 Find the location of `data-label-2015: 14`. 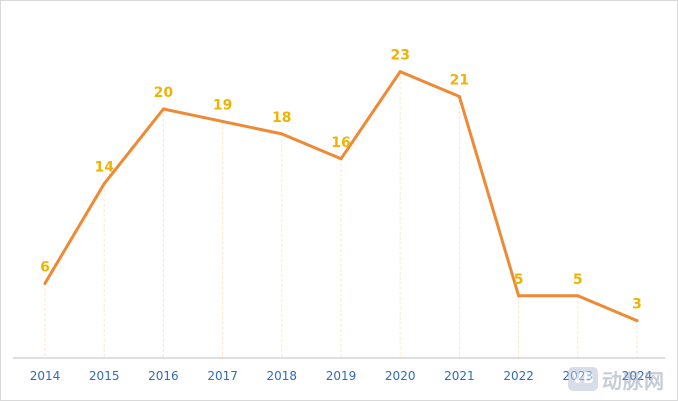

data-label-2015: 14 is located at coordinates (104, 168).